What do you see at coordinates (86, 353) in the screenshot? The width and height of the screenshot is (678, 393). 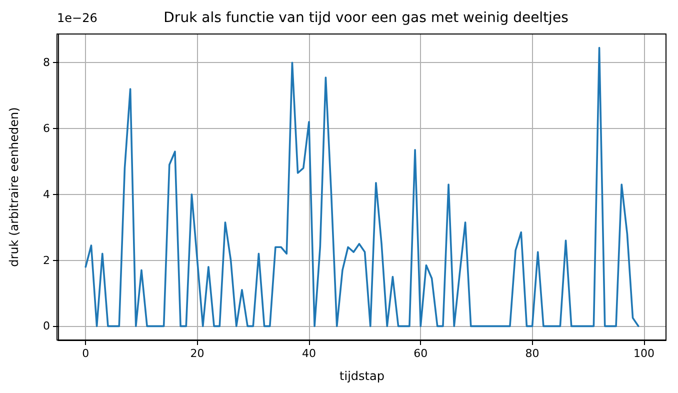 I see `x-tick-label: 0` at bounding box center [86, 353].